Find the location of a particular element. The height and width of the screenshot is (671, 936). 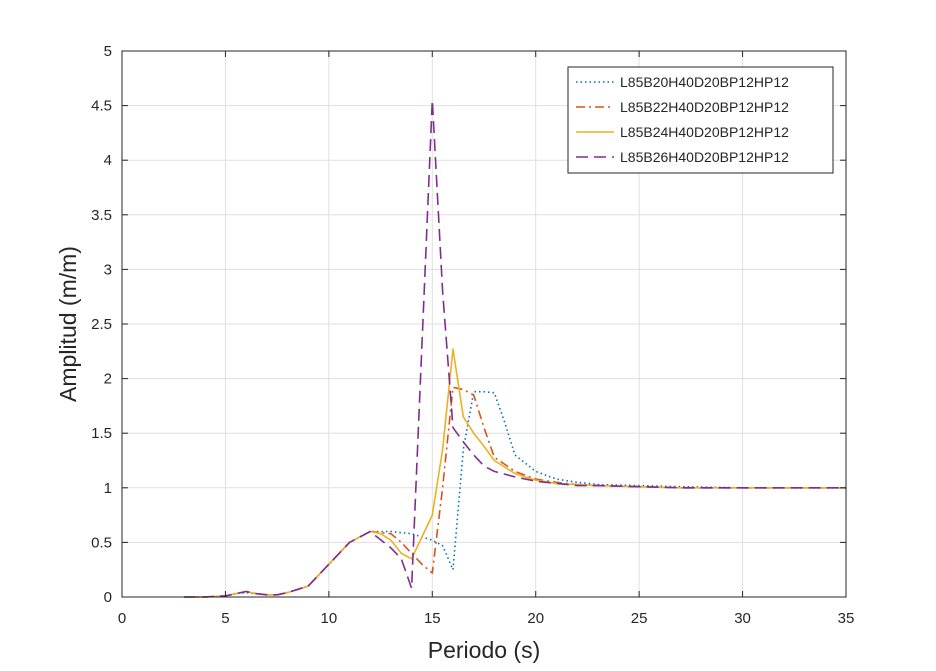

y-tick-label: 1 is located at coordinates (108, 488).